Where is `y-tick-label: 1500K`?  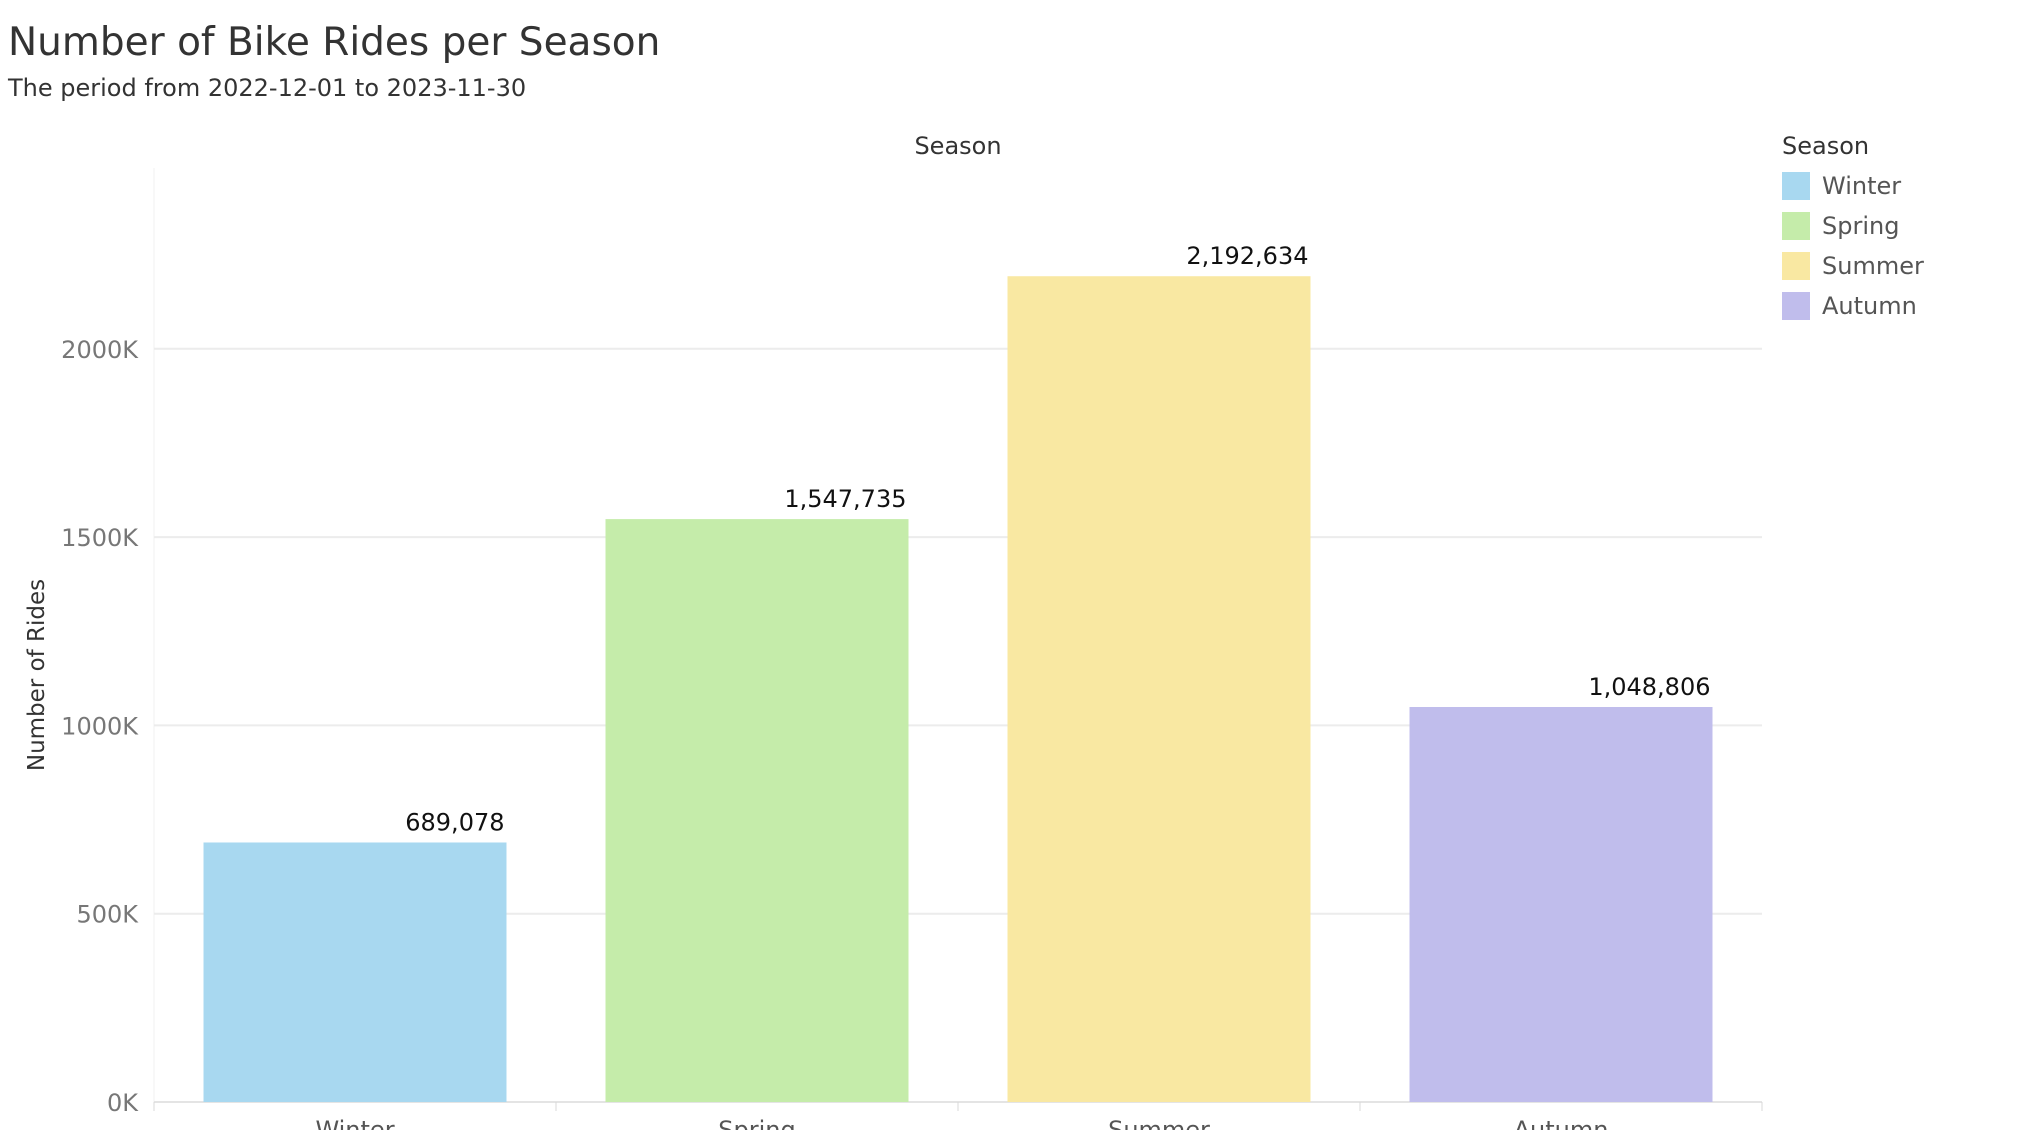 y-tick-label: 1500K is located at coordinates (100, 538).